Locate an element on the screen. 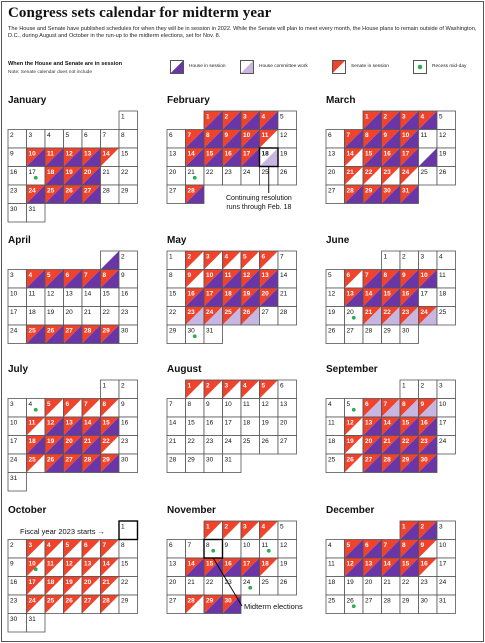  day-number: 25 is located at coordinates (33, 460).